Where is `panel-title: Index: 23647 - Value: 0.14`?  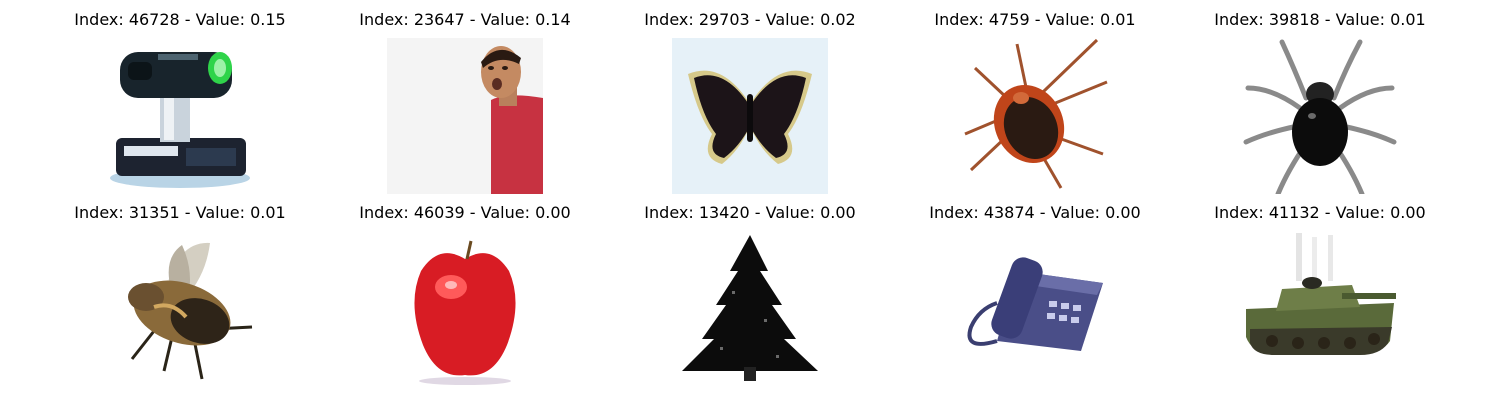 panel-title: Index: 23647 - Value: 0.14 is located at coordinates (465, 19).